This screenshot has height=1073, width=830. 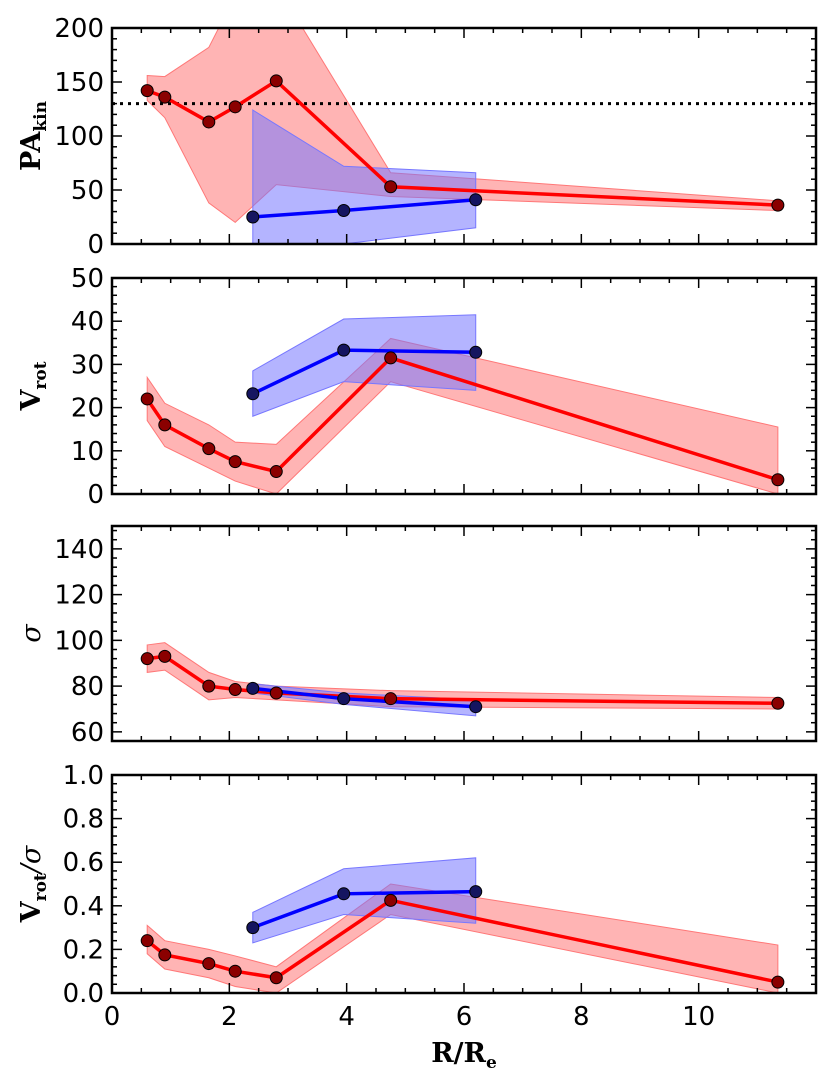 I want to click on y-axis-label: σ, so click(x=31, y=633).